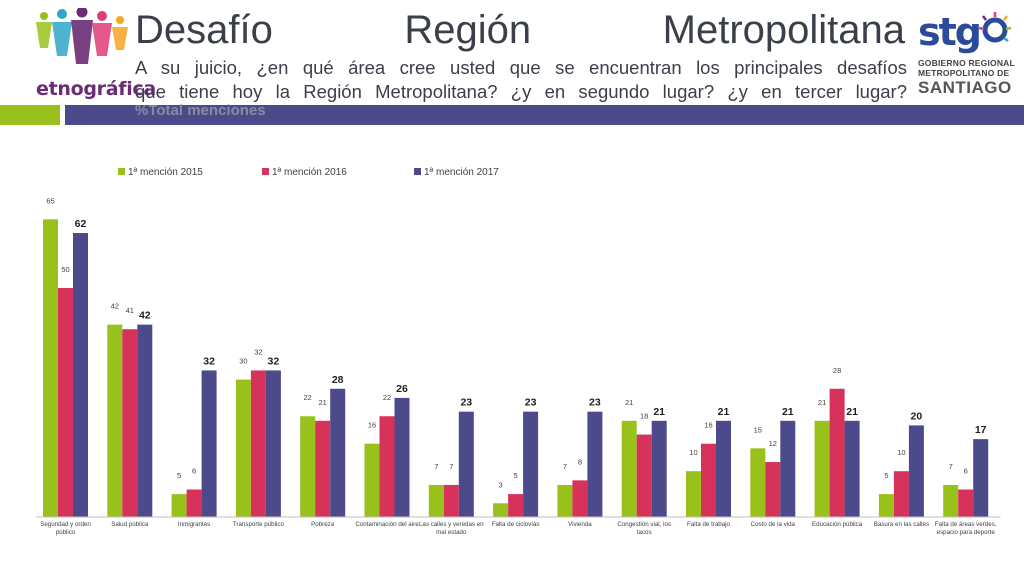 This screenshot has height=576, width=1024. I want to click on value-label-5-series-1: 22, so click(308, 397).